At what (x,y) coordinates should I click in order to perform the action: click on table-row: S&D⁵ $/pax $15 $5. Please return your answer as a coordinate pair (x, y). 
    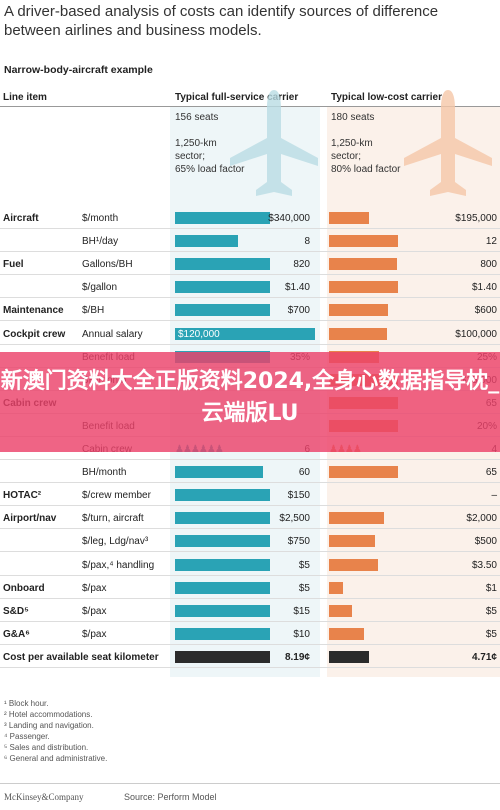
    Looking at the image, I should click on (250, 611).